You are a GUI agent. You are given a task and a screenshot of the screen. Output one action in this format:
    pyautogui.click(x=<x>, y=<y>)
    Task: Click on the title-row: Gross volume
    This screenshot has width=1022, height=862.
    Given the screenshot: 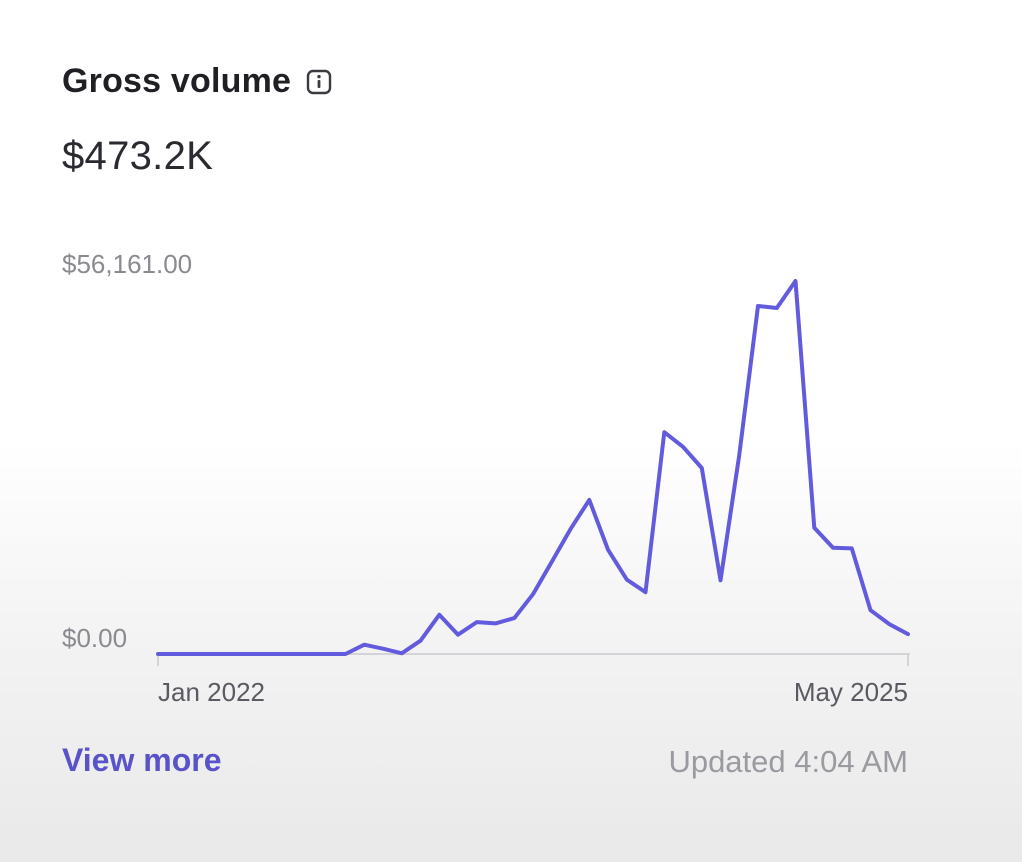 What is the action you would take?
    pyautogui.click(x=197, y=81)
    